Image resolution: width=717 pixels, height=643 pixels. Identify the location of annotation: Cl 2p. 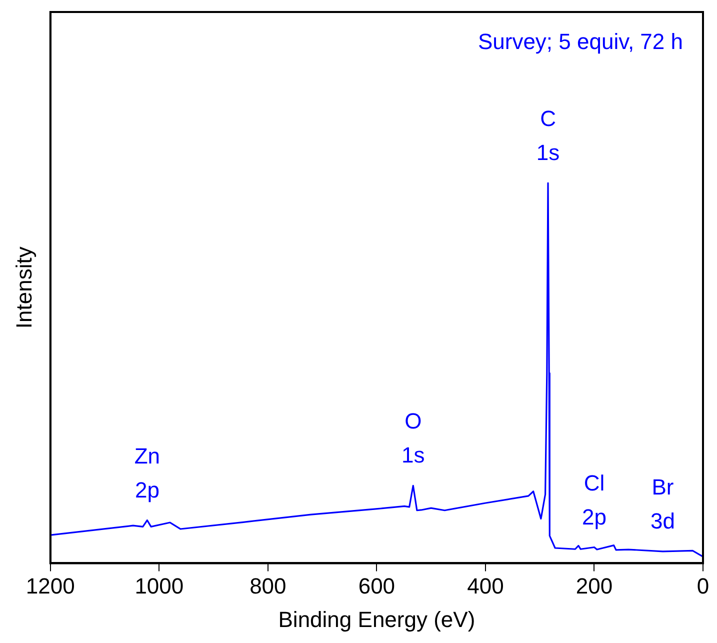
(594, 500).